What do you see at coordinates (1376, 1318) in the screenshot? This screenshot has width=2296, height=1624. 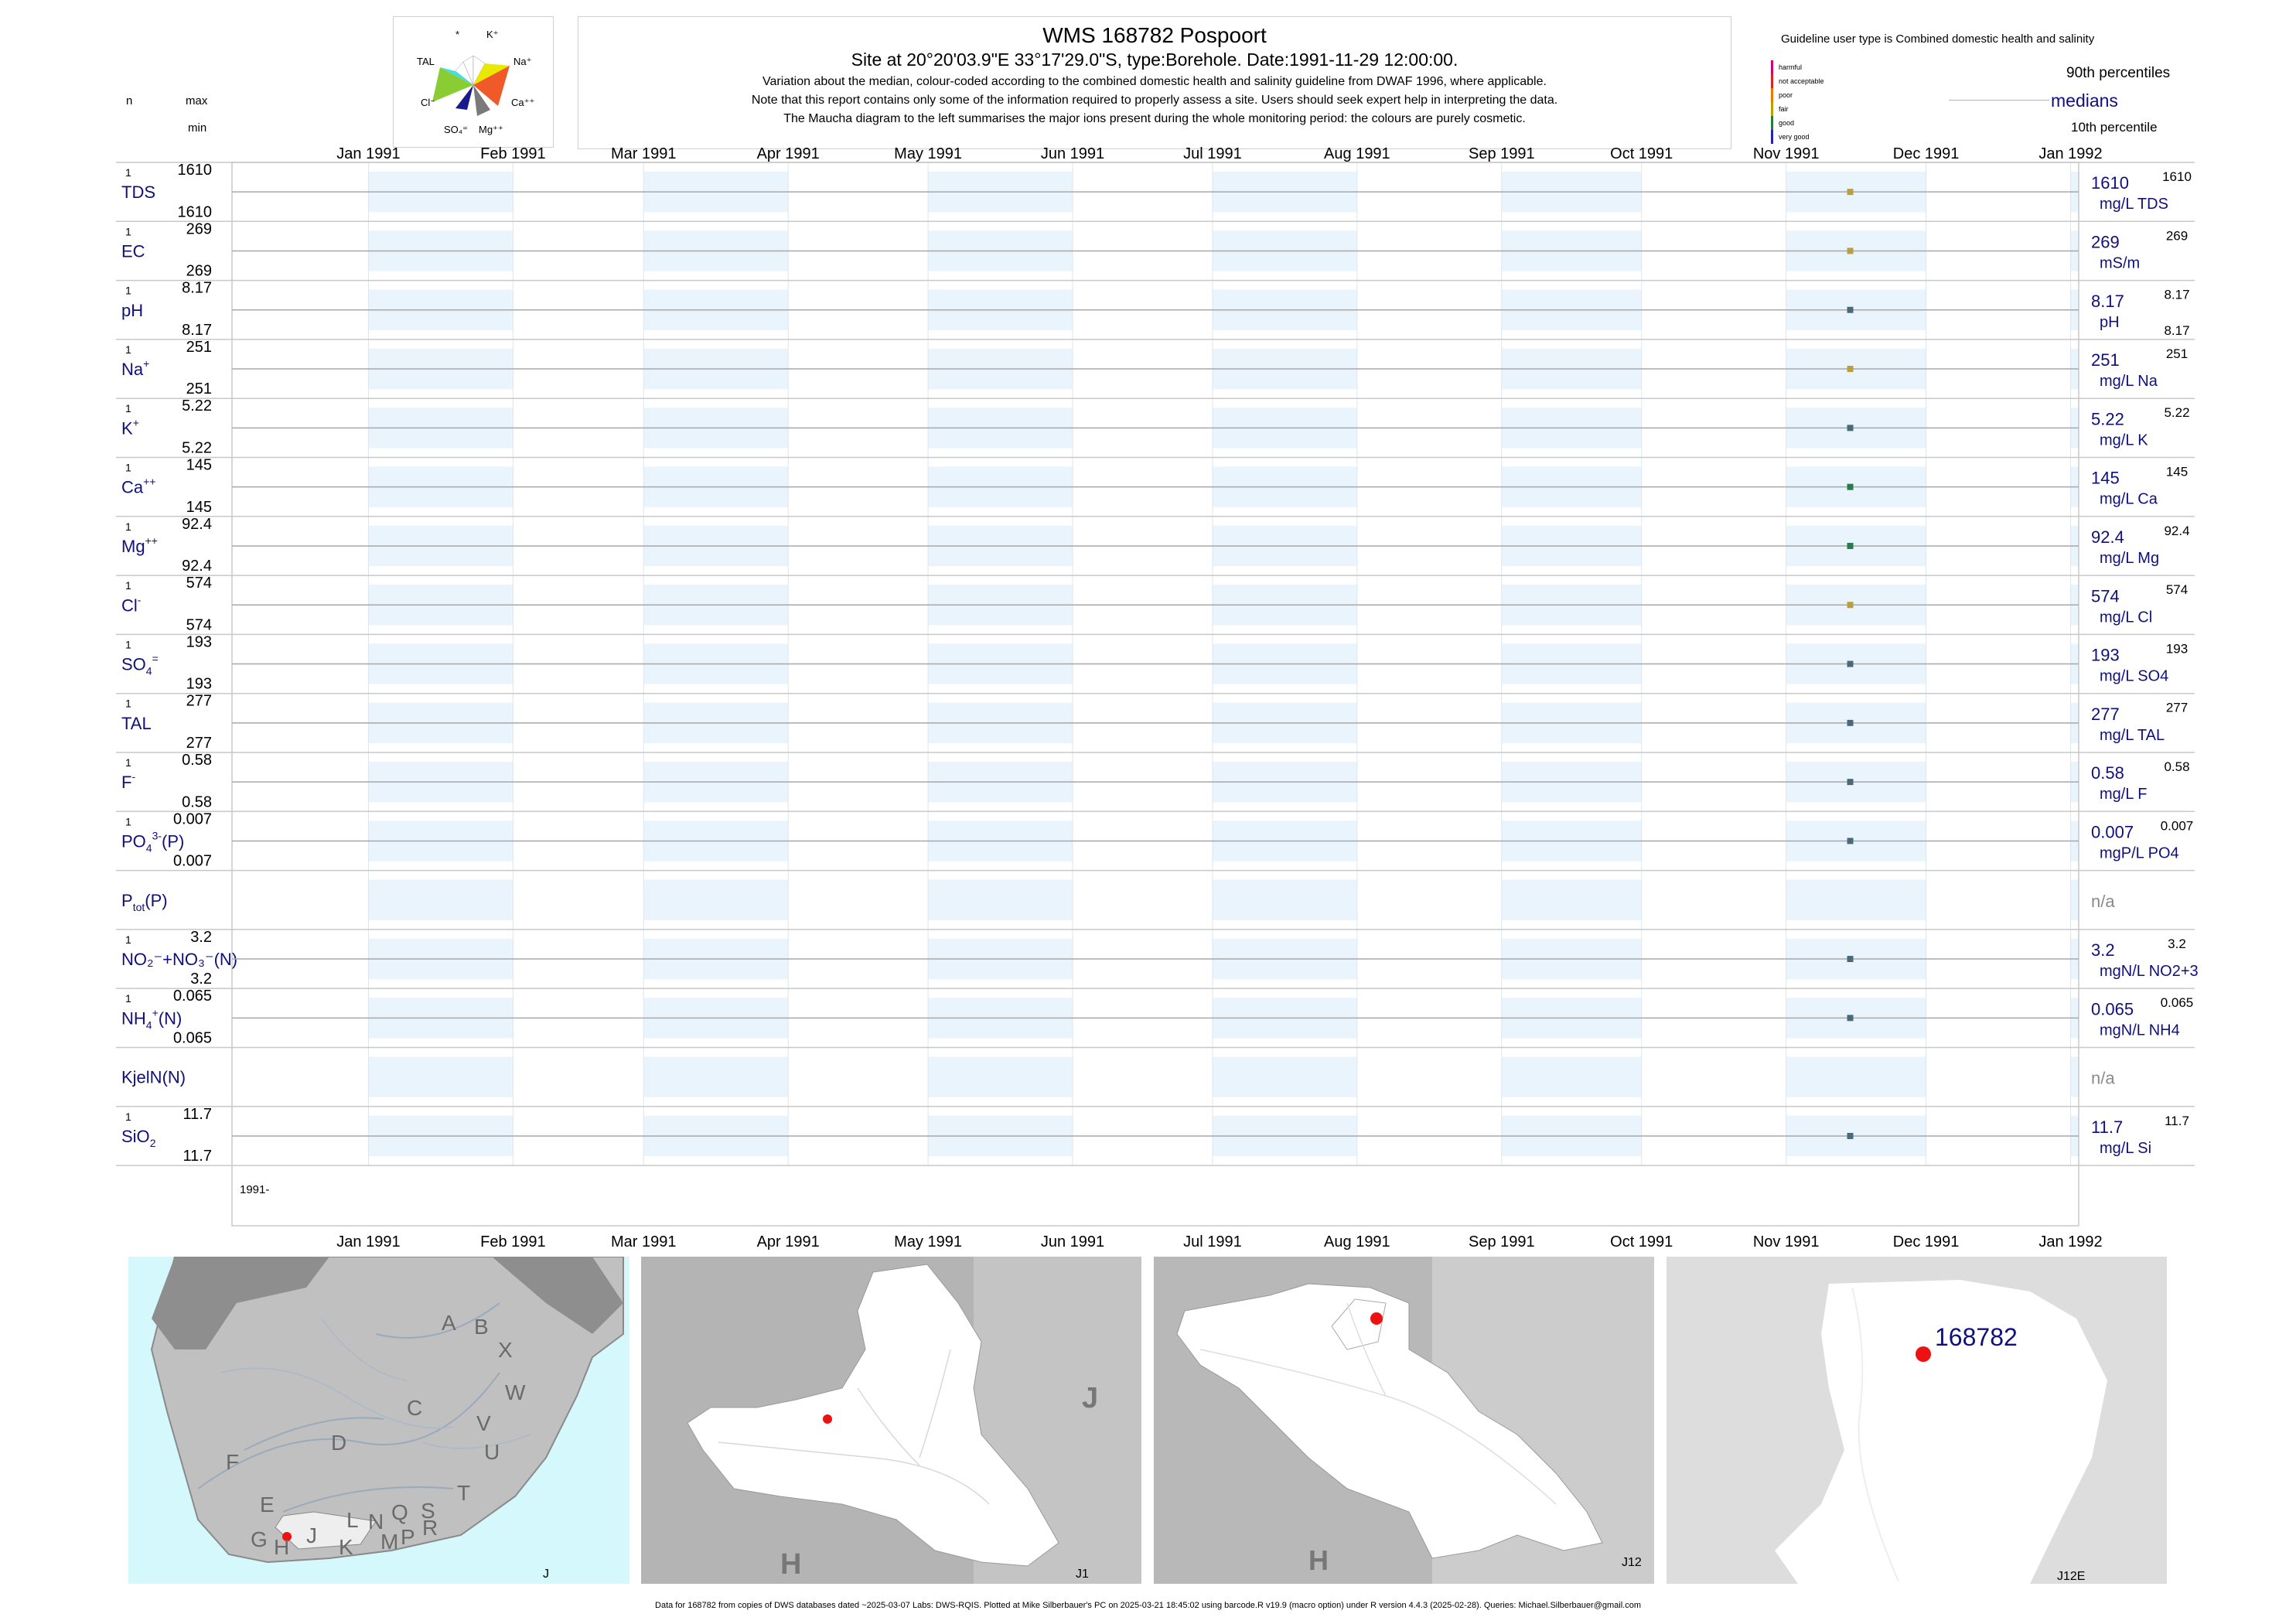 I see `site-marker` at bounding box center [1376, 1318].